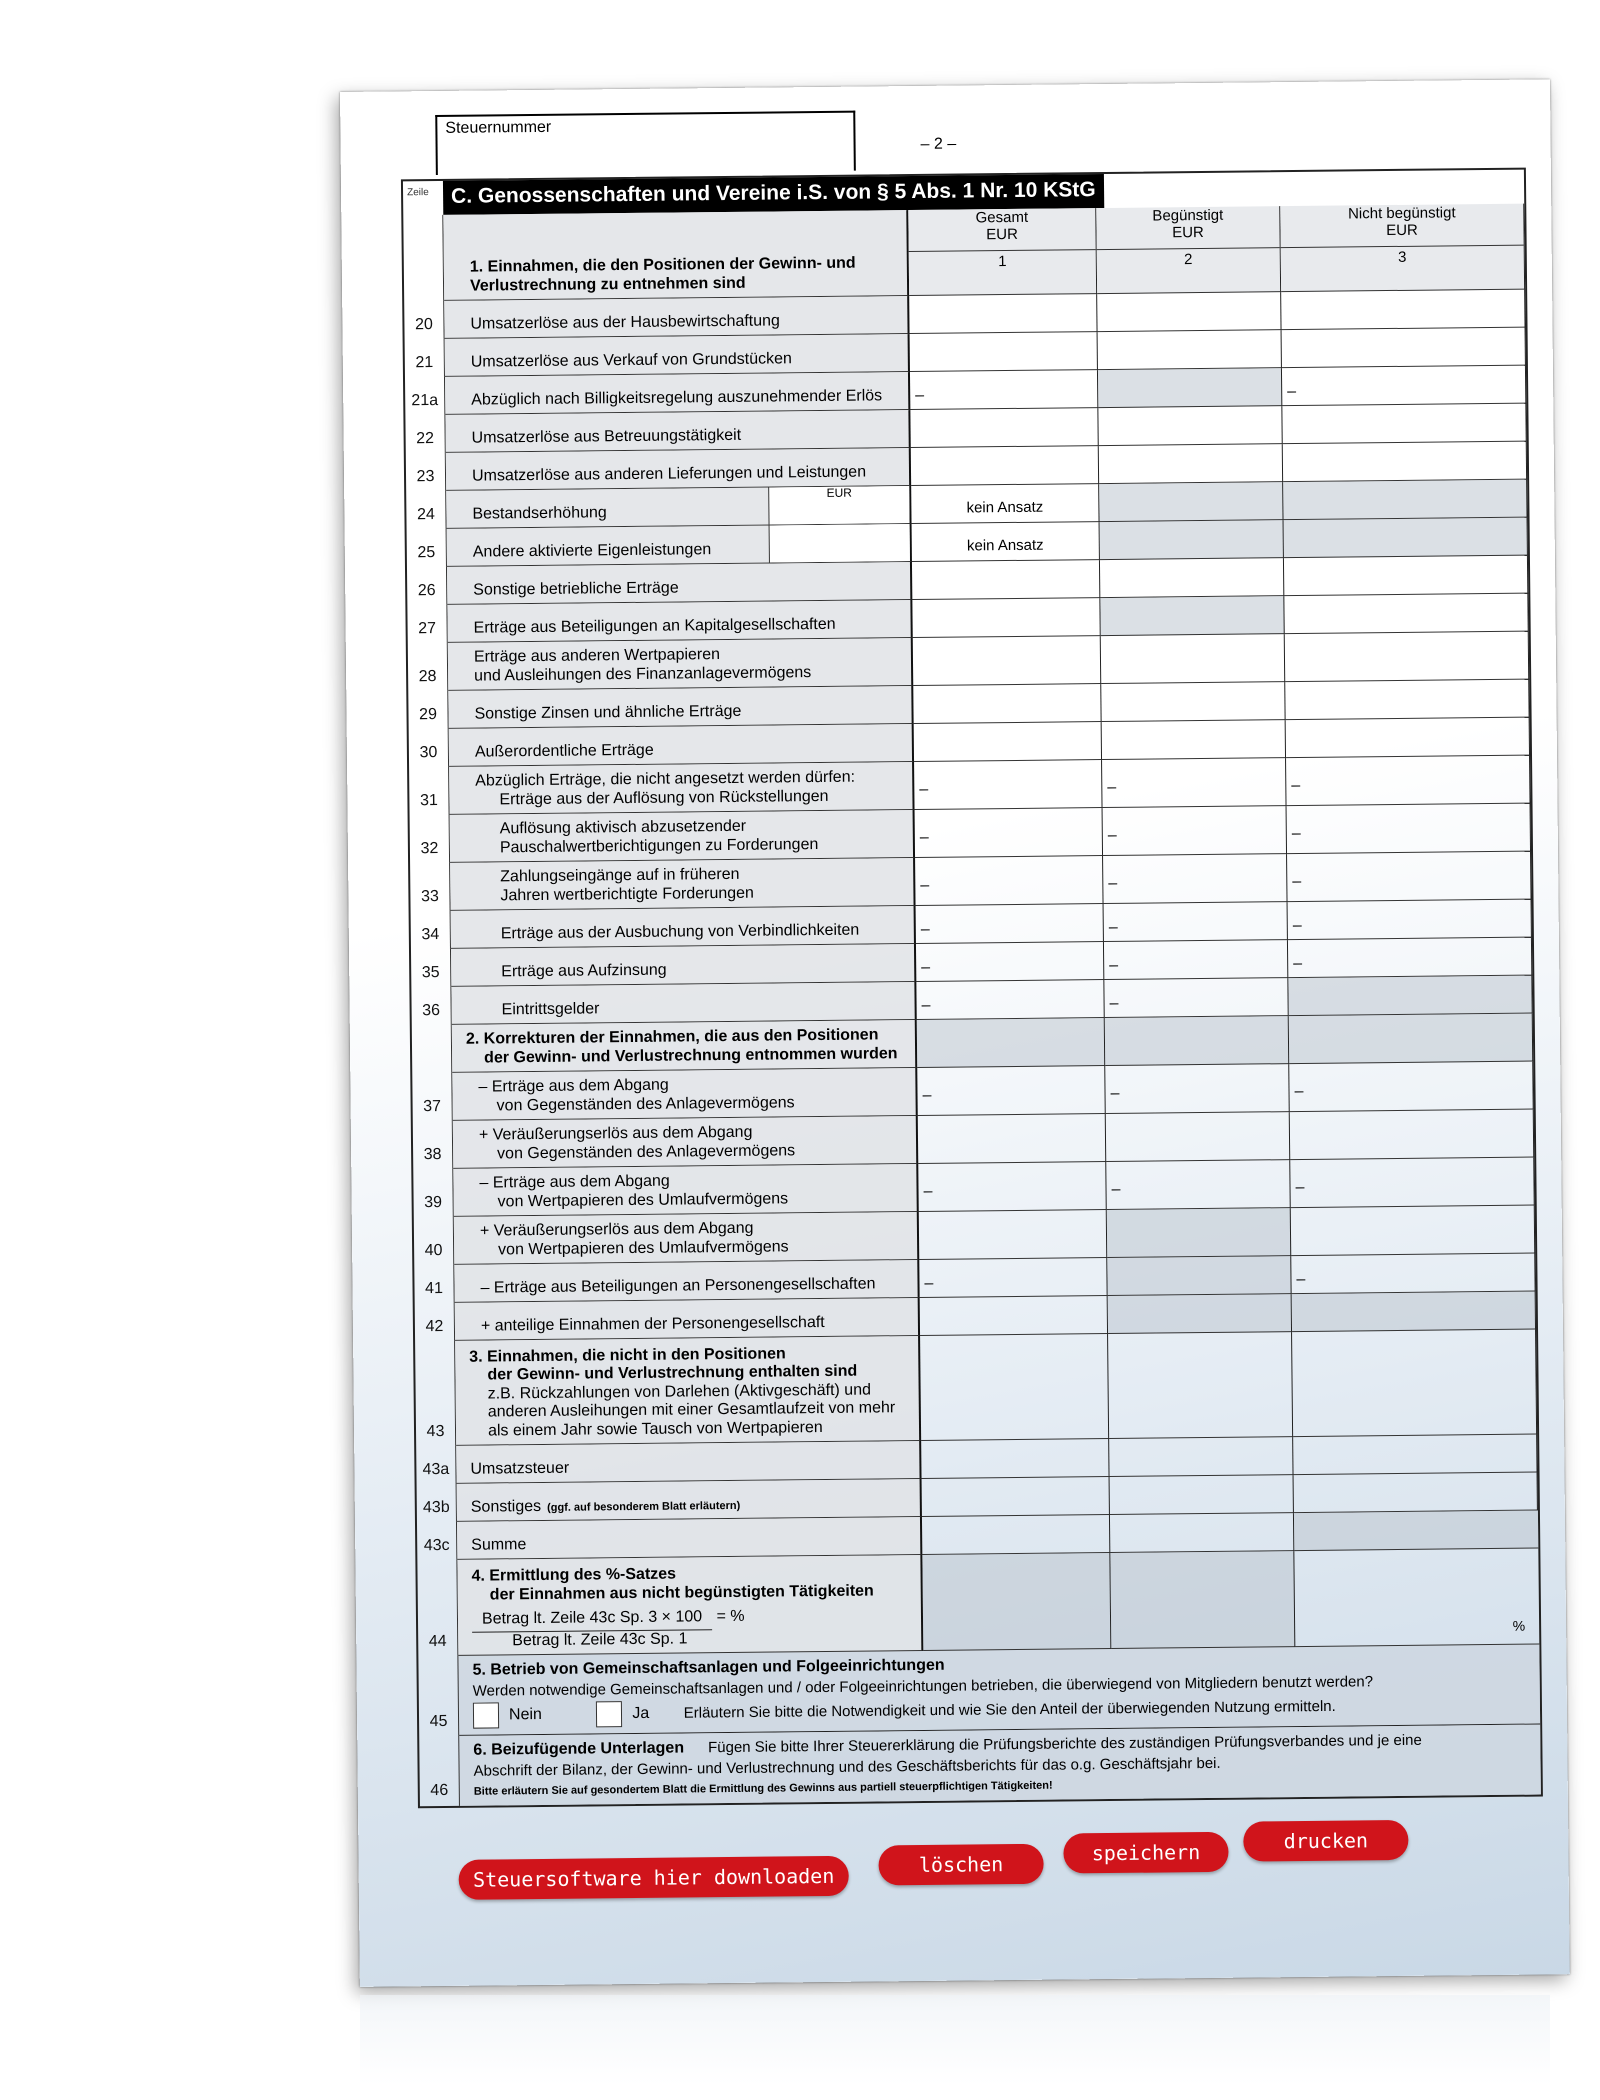 The height and width of the screenshot is (2100, 1600). What do you see at coordinates (609, 1713) in the screenshot?
I see `checkbox-ja` at bounding box center [609, 1713].